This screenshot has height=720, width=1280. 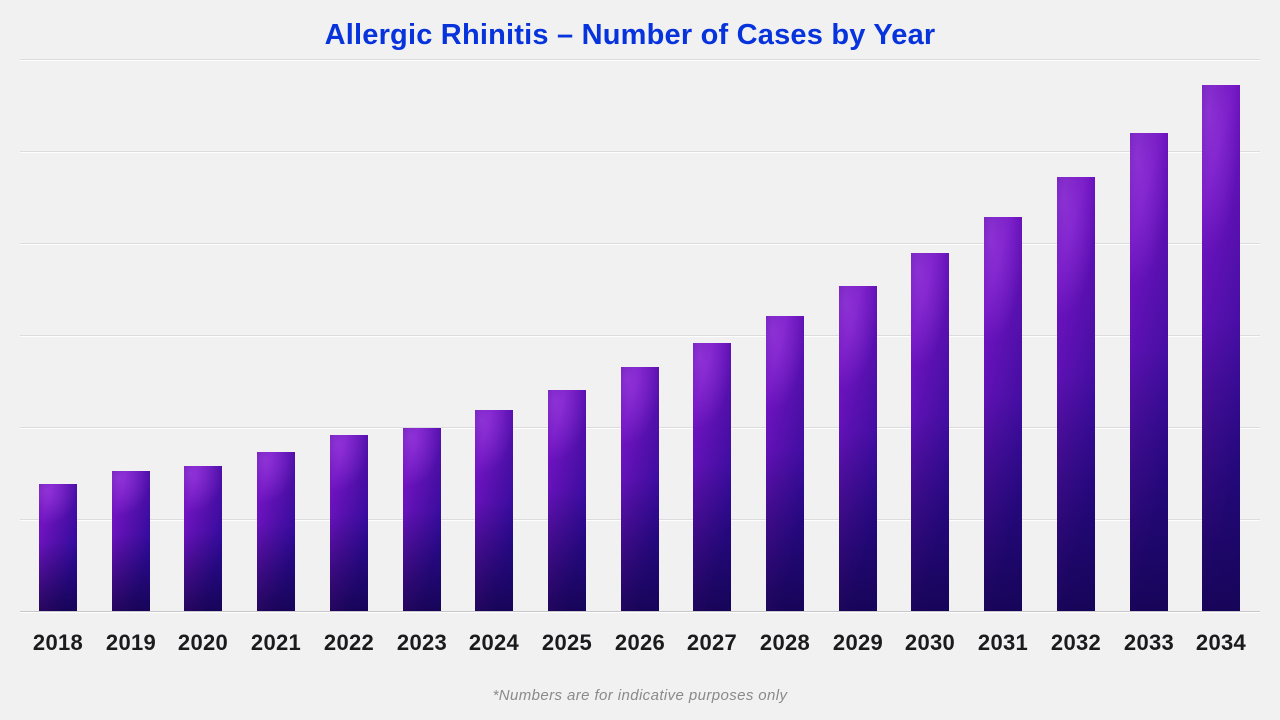 I want to click on bar-2032, so click(x=1076, y=394).